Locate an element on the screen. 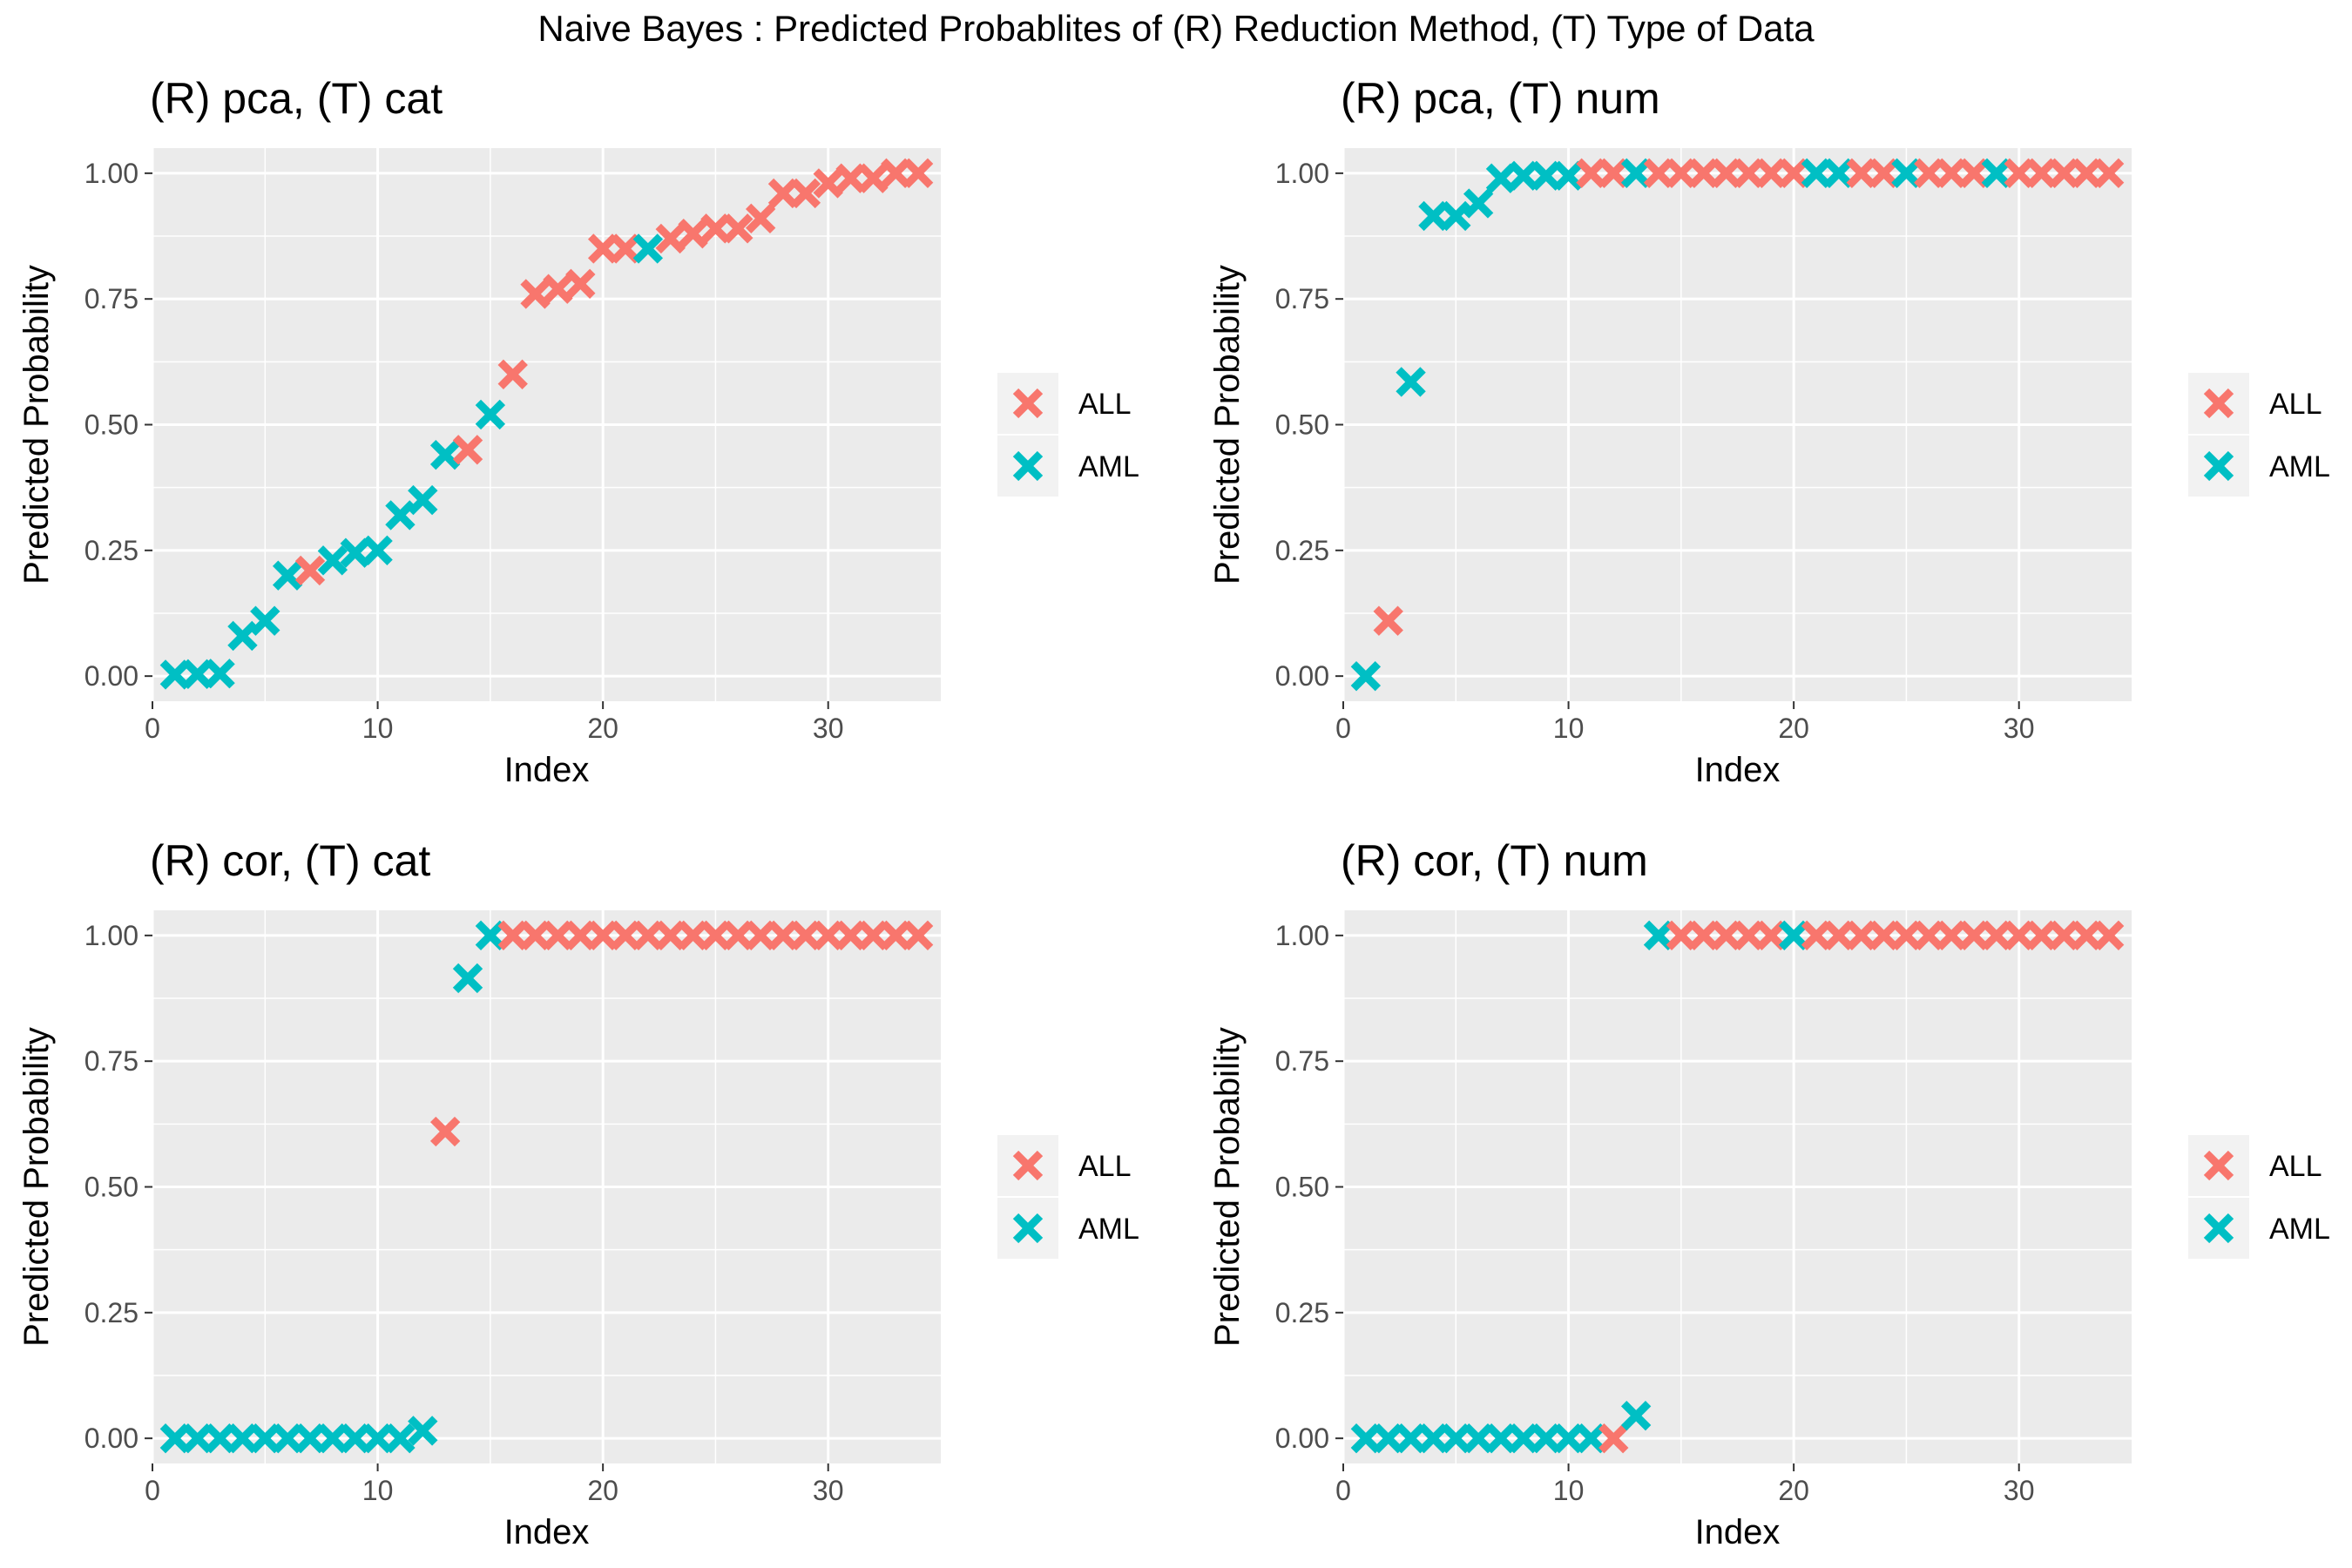  panel-title: (R) cor, (T) cat is located at coordinates (290, 860).